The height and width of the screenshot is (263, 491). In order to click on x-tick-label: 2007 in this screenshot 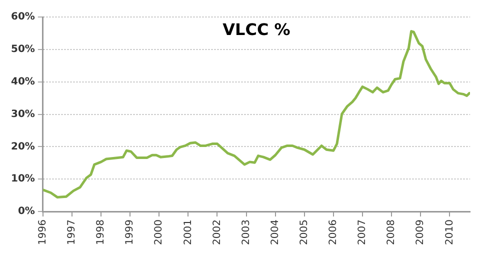, I will do `click(362, 233)`.